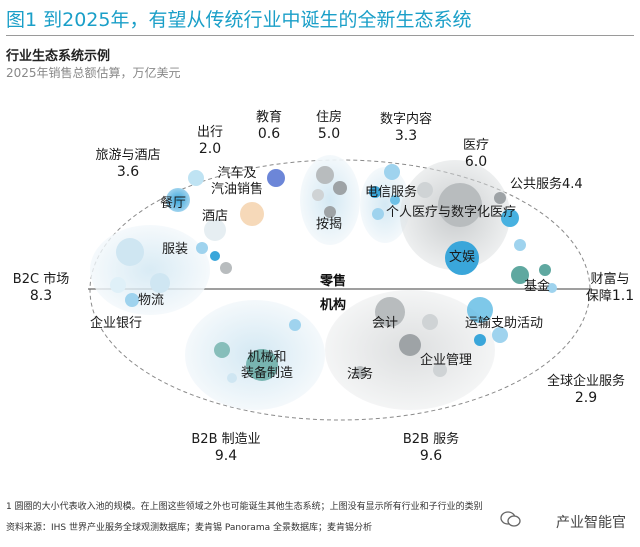  I want to click on bubble-public, so click(510, 218).